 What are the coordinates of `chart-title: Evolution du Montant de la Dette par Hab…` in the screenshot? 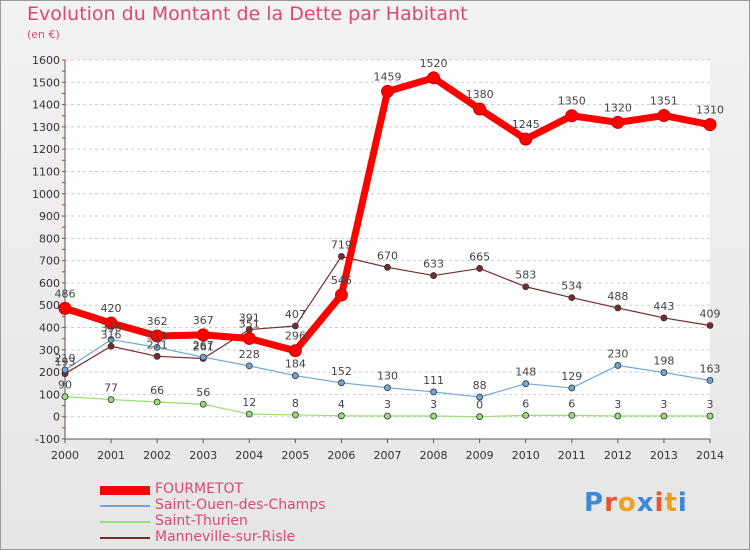 It's located at (247, 14).